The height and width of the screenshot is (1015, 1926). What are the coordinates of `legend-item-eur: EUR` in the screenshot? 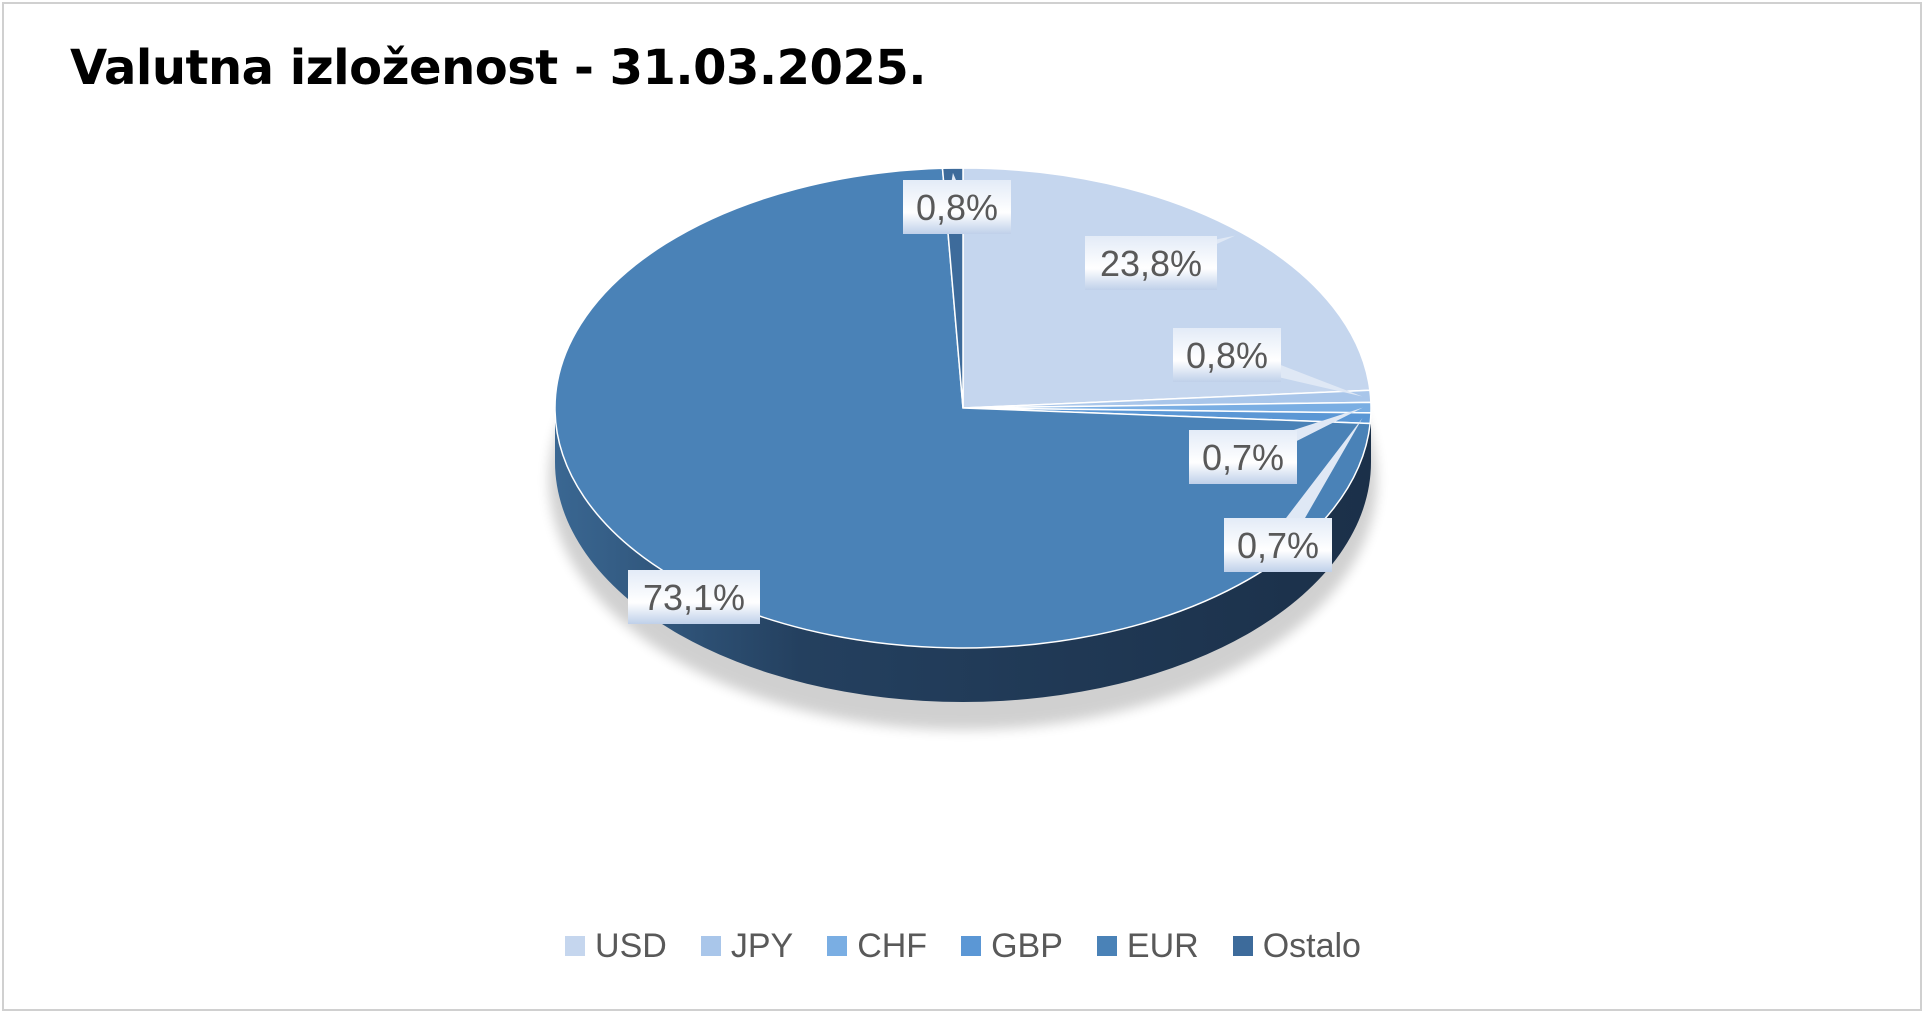 It's located at (1147, 946).